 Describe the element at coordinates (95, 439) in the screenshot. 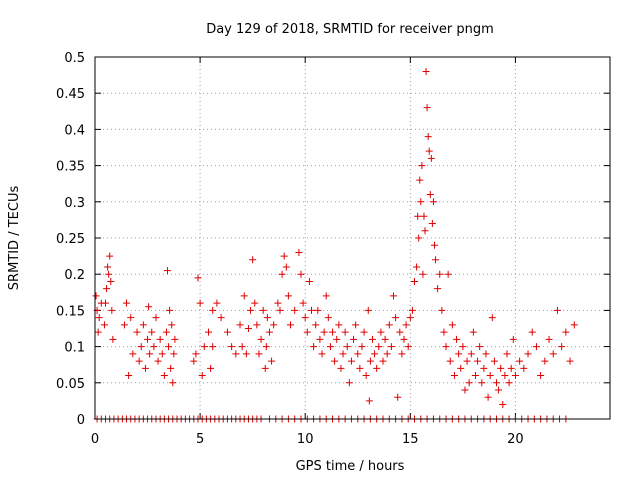

I see `x-tick-label: 0` at that location.